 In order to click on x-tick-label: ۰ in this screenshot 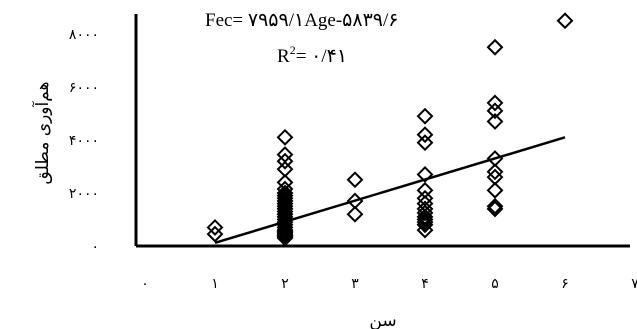, I will do `click(145, 284)`.